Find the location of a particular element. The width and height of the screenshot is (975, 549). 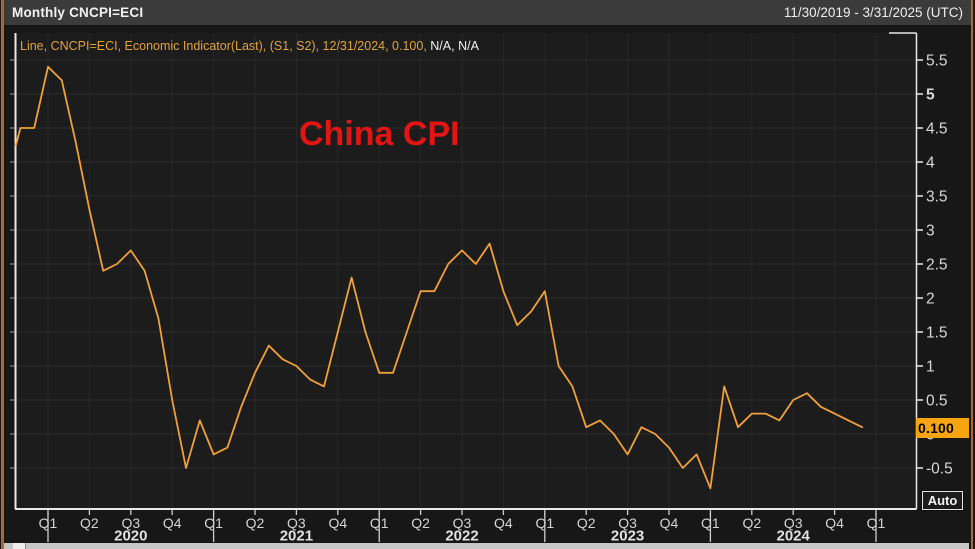

window-border-right is located at coordinates (972, 274).